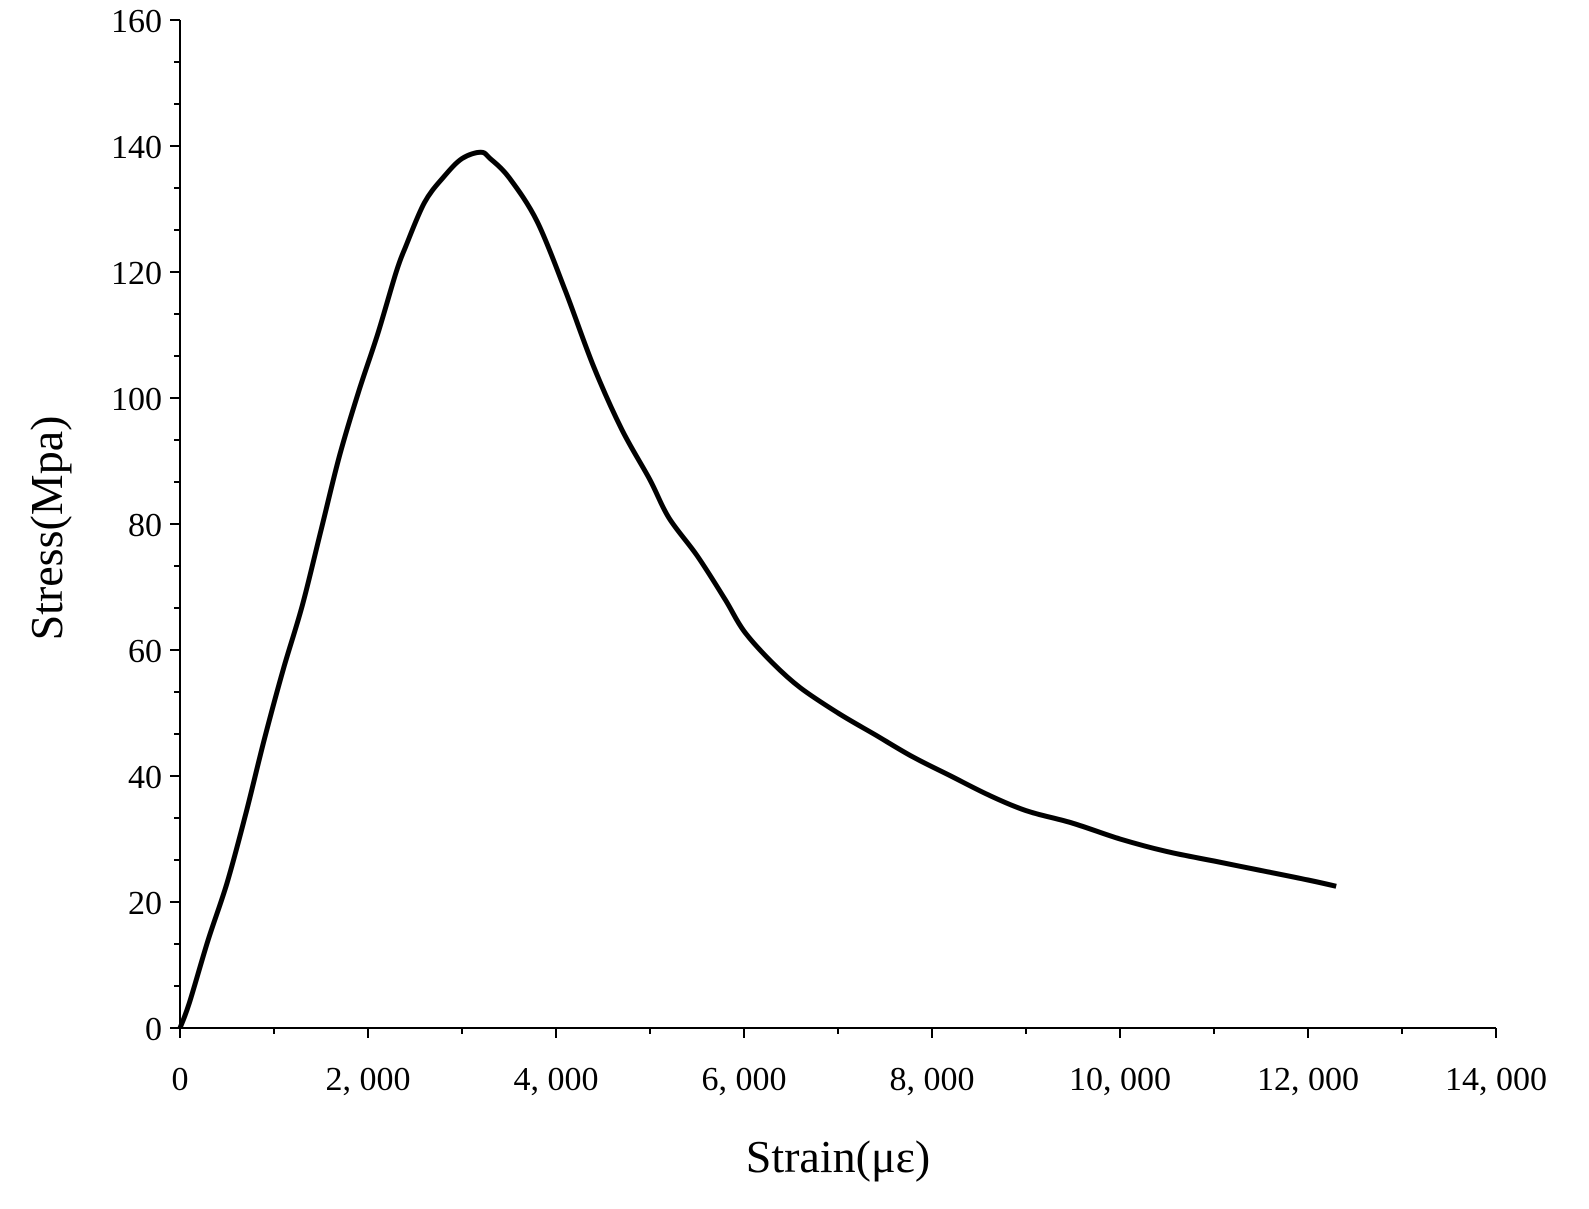 The image size is (1589, 1209). I want to click on y-tick-label: 60, so click(145, 651).